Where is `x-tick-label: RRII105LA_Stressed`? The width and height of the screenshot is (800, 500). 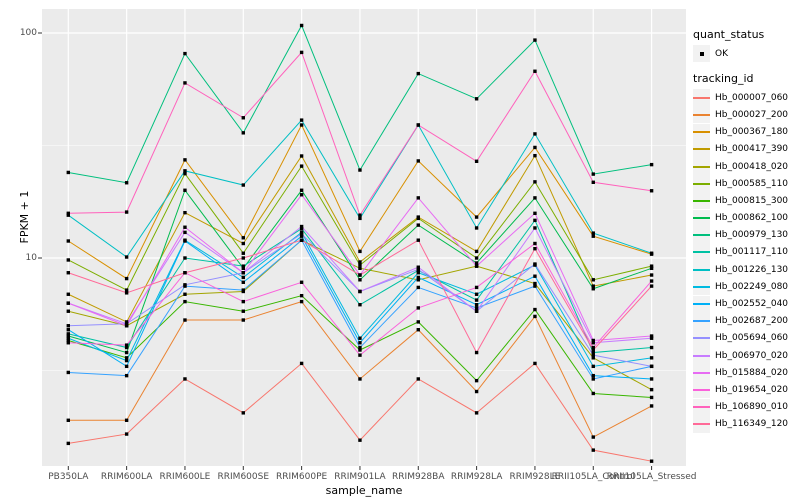 x-tick-label: RRII105LA_Stressed is located at coordinates (651, 477).